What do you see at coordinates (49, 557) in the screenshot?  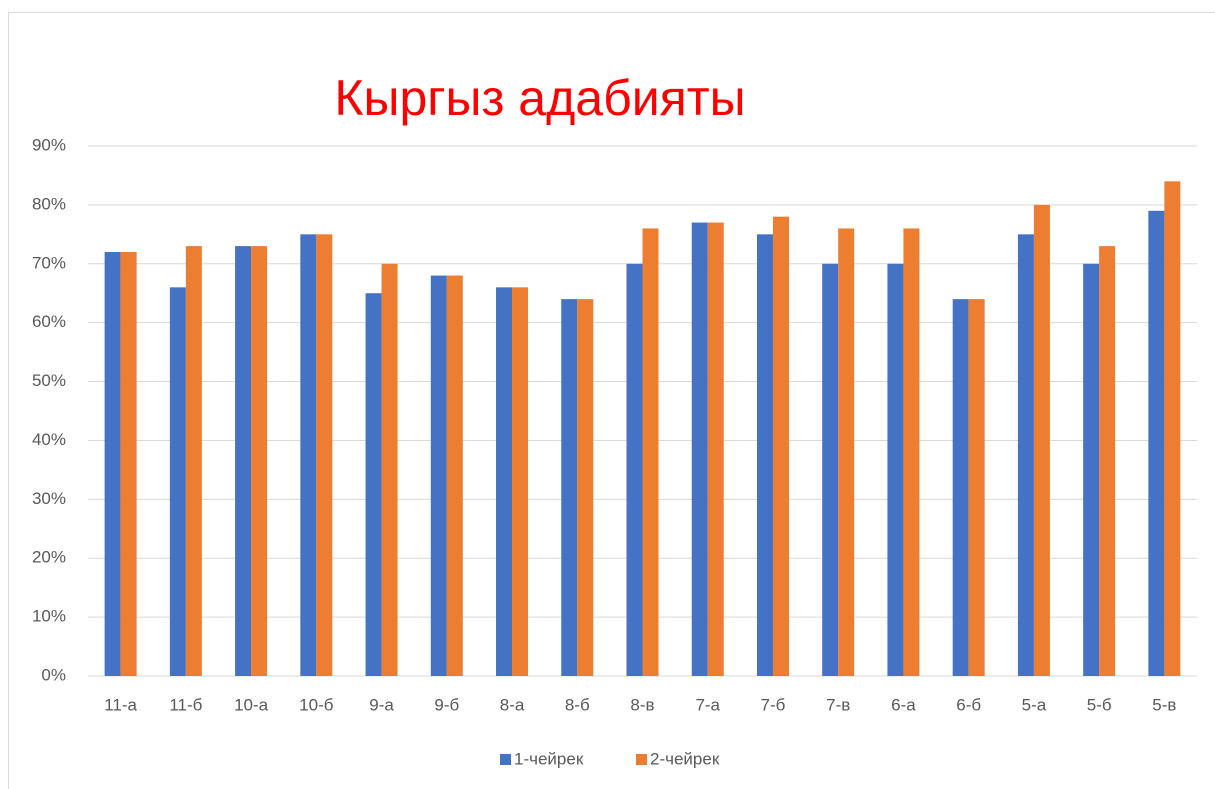 I see `y-tick-label: 20%` at bounding box center [49, 557].